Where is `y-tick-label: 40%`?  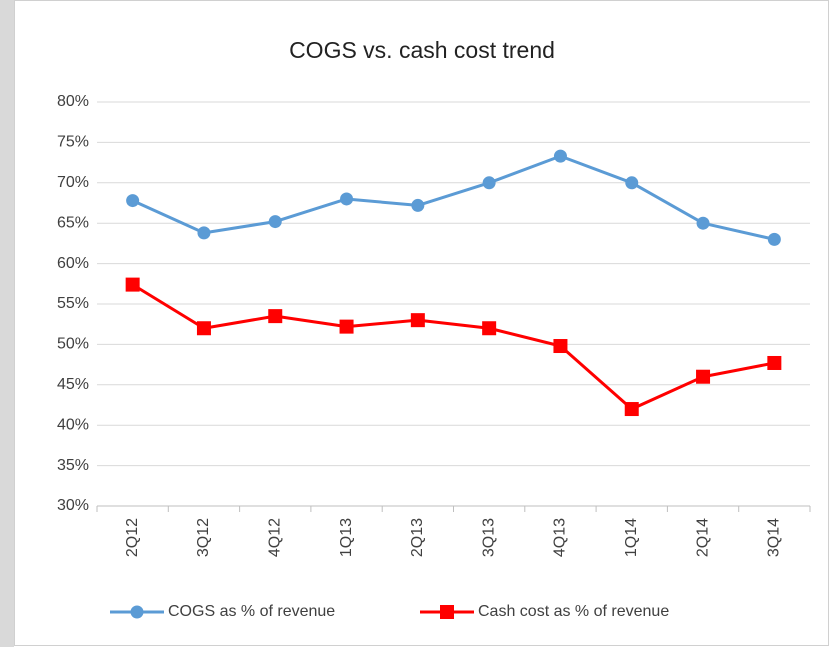
y-tick-label: 40% is located at coordinates (73, 424).